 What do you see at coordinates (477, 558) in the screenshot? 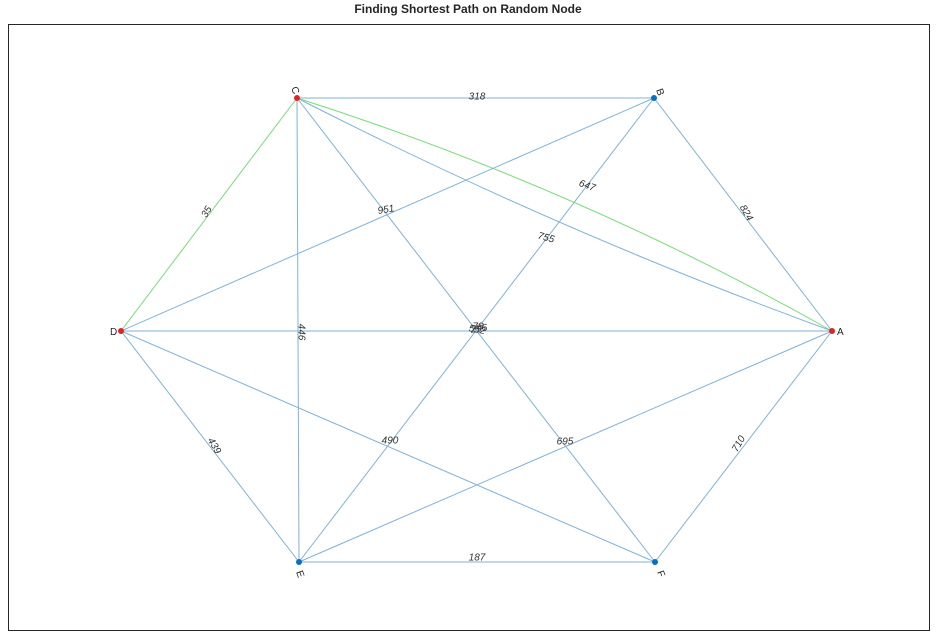
I see `edge-weight-E-F: 187` at bounding box center [477, 558].